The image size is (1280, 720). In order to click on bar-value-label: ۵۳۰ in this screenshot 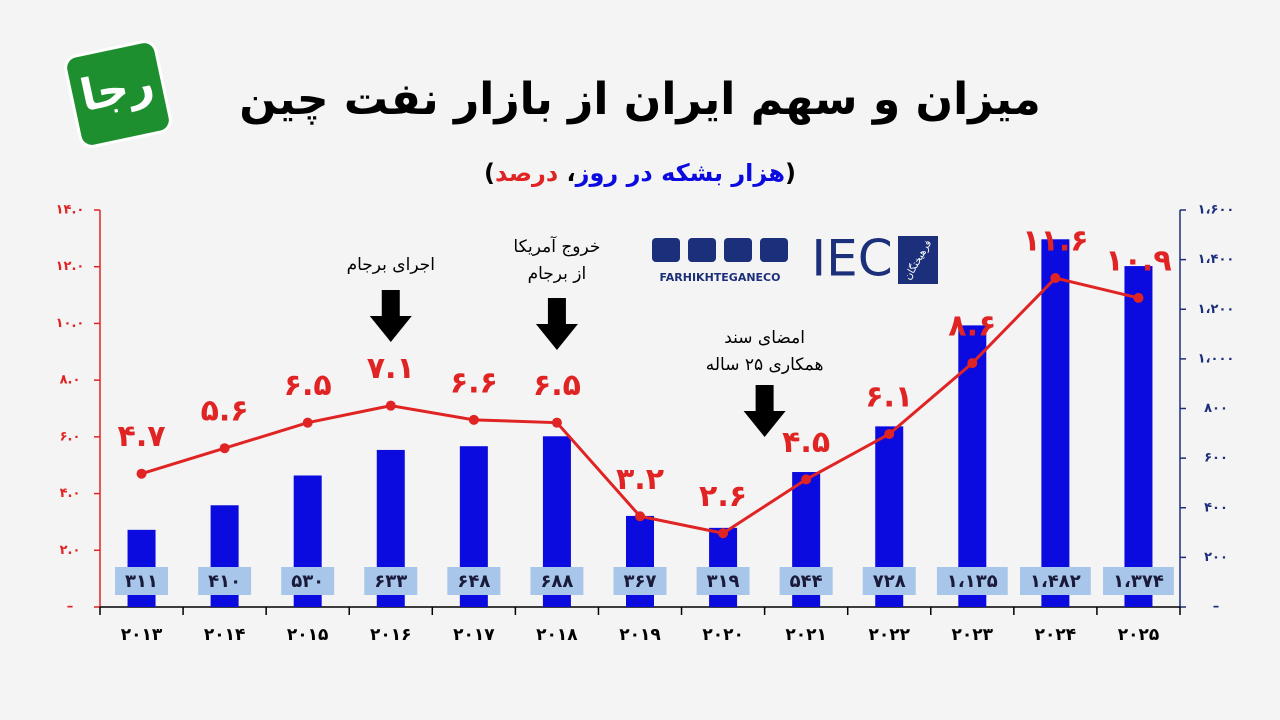, I will do `click(307, 581)`.